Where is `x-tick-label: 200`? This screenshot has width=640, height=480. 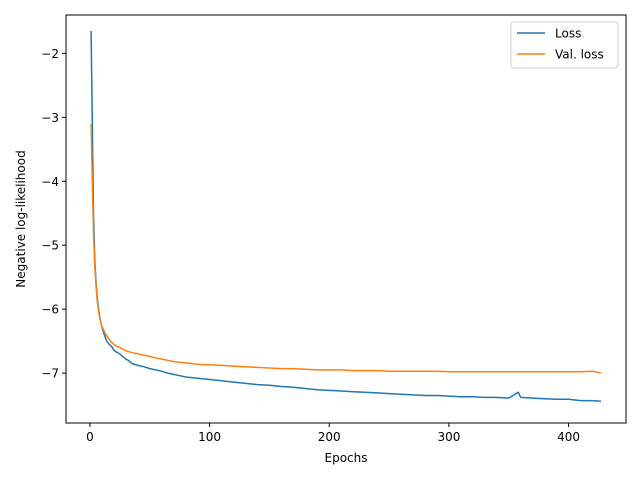 x-tick-label: 200 is located at coordinates (329, 437).